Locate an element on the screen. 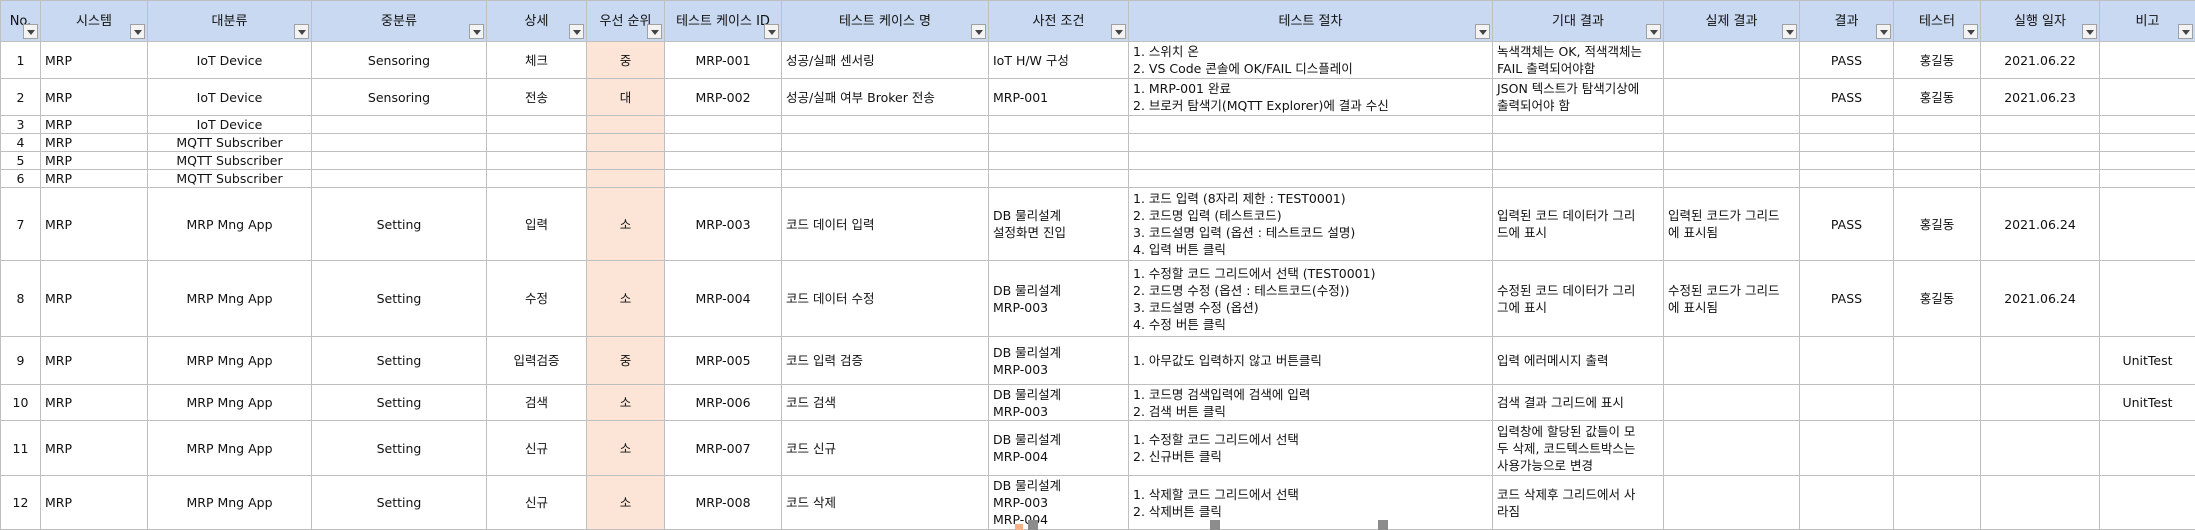 The height and width of the screenshot is (530, 2195). column-header-expected: 기대 결과 is located at coordinates (1578, 21).